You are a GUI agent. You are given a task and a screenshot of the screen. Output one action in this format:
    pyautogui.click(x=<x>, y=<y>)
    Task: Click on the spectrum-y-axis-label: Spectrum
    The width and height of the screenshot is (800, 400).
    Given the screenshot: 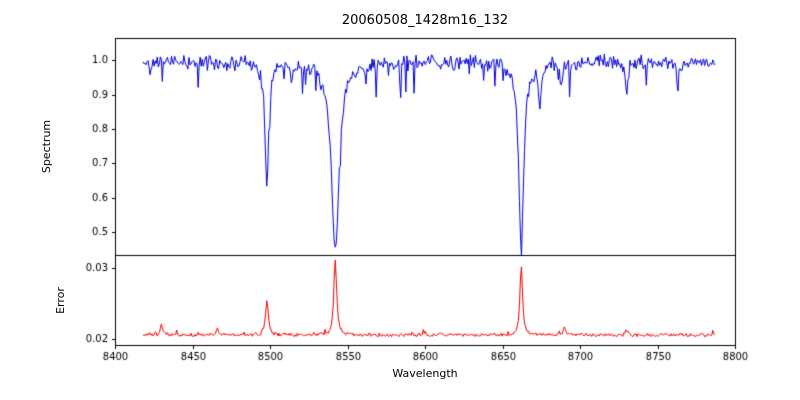 What is the action you would take?
    pyautogui.click(x=47, y=146)
    